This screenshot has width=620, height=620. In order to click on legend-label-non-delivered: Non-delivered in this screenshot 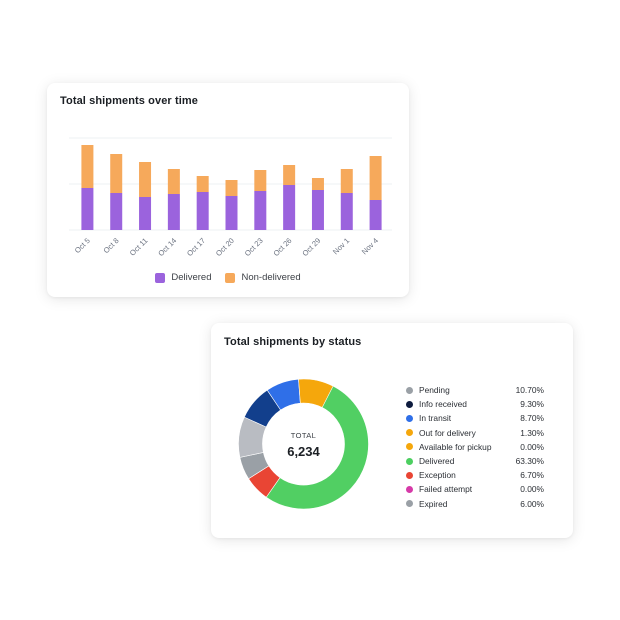, I will do `click(271, 277)`.